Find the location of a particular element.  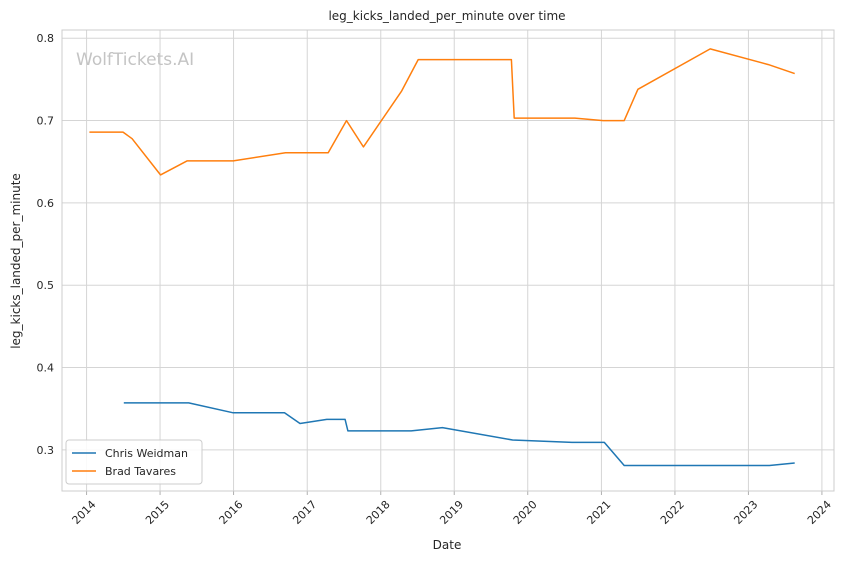

x-axis-label: Date is located at coordinates (447, 545).